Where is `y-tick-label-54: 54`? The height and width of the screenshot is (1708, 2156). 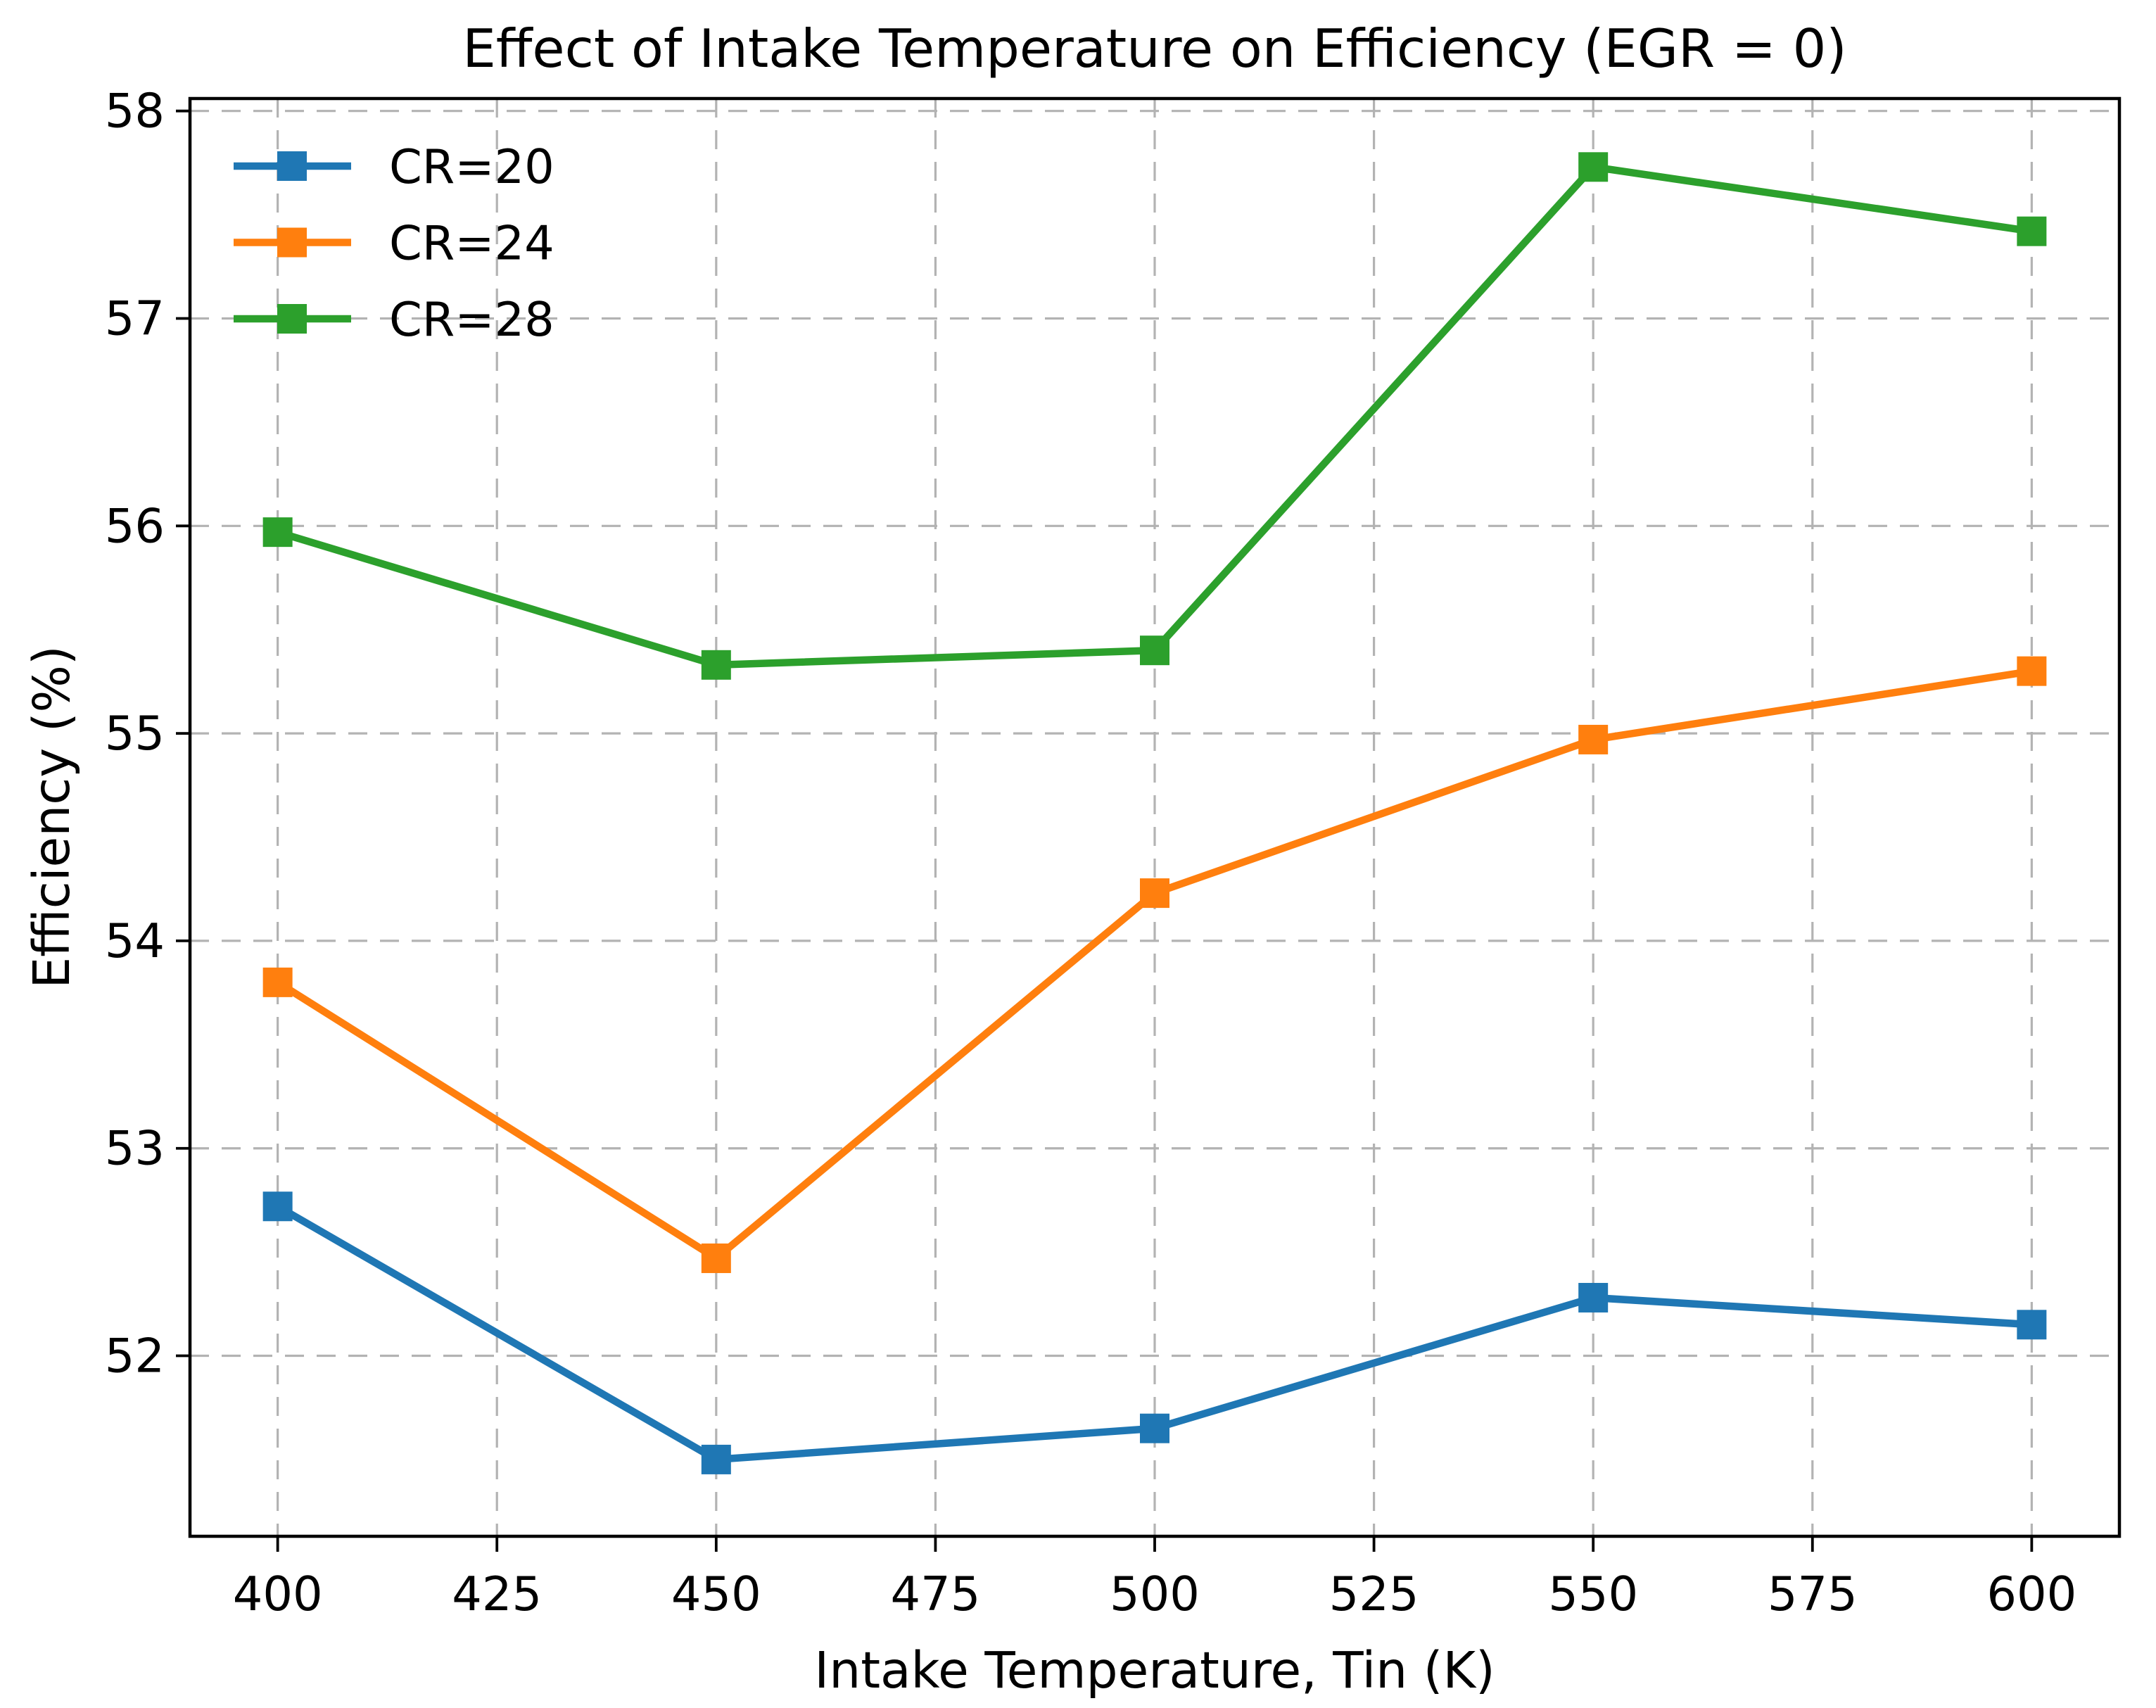
y-tick-label-54: 54 is located at coordinates (135, 940).